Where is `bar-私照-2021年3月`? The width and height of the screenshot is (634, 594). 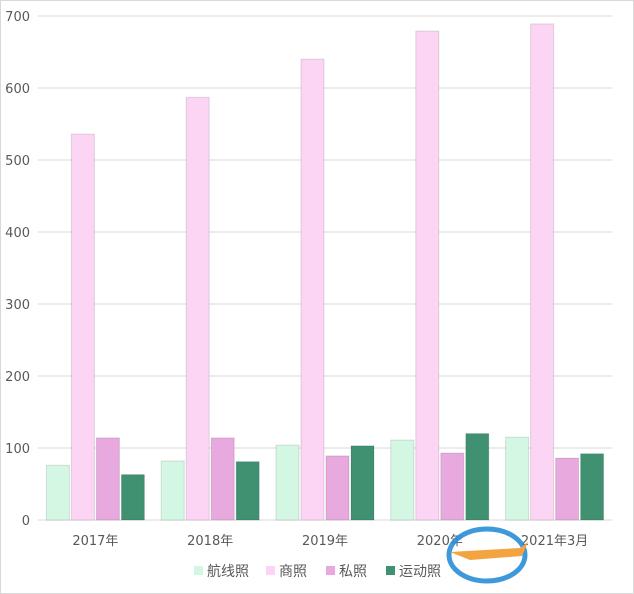
bar-私照-2021年3月 is located at coordinates (567, 489).